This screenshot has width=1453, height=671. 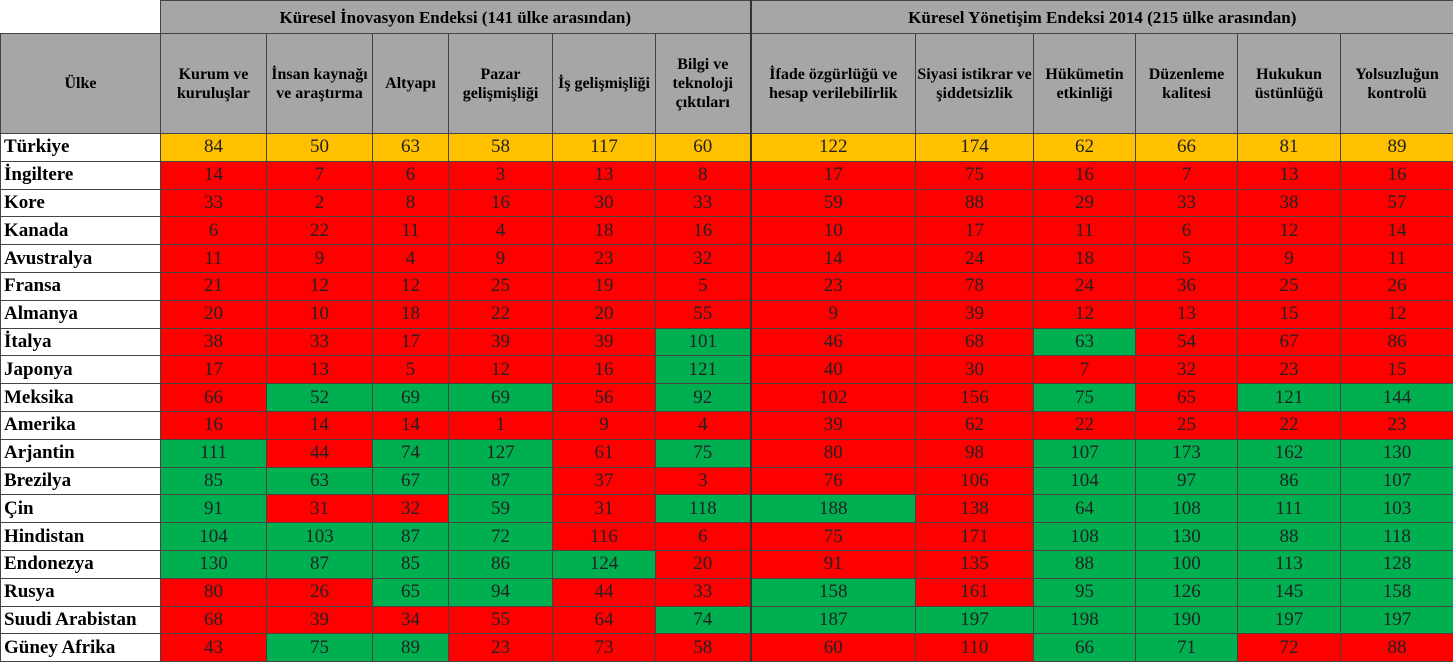 What do you see at coordinates (1289, 397) in the screenshot?
I see `value-cell: 121` at bounding box center [1289, 397].